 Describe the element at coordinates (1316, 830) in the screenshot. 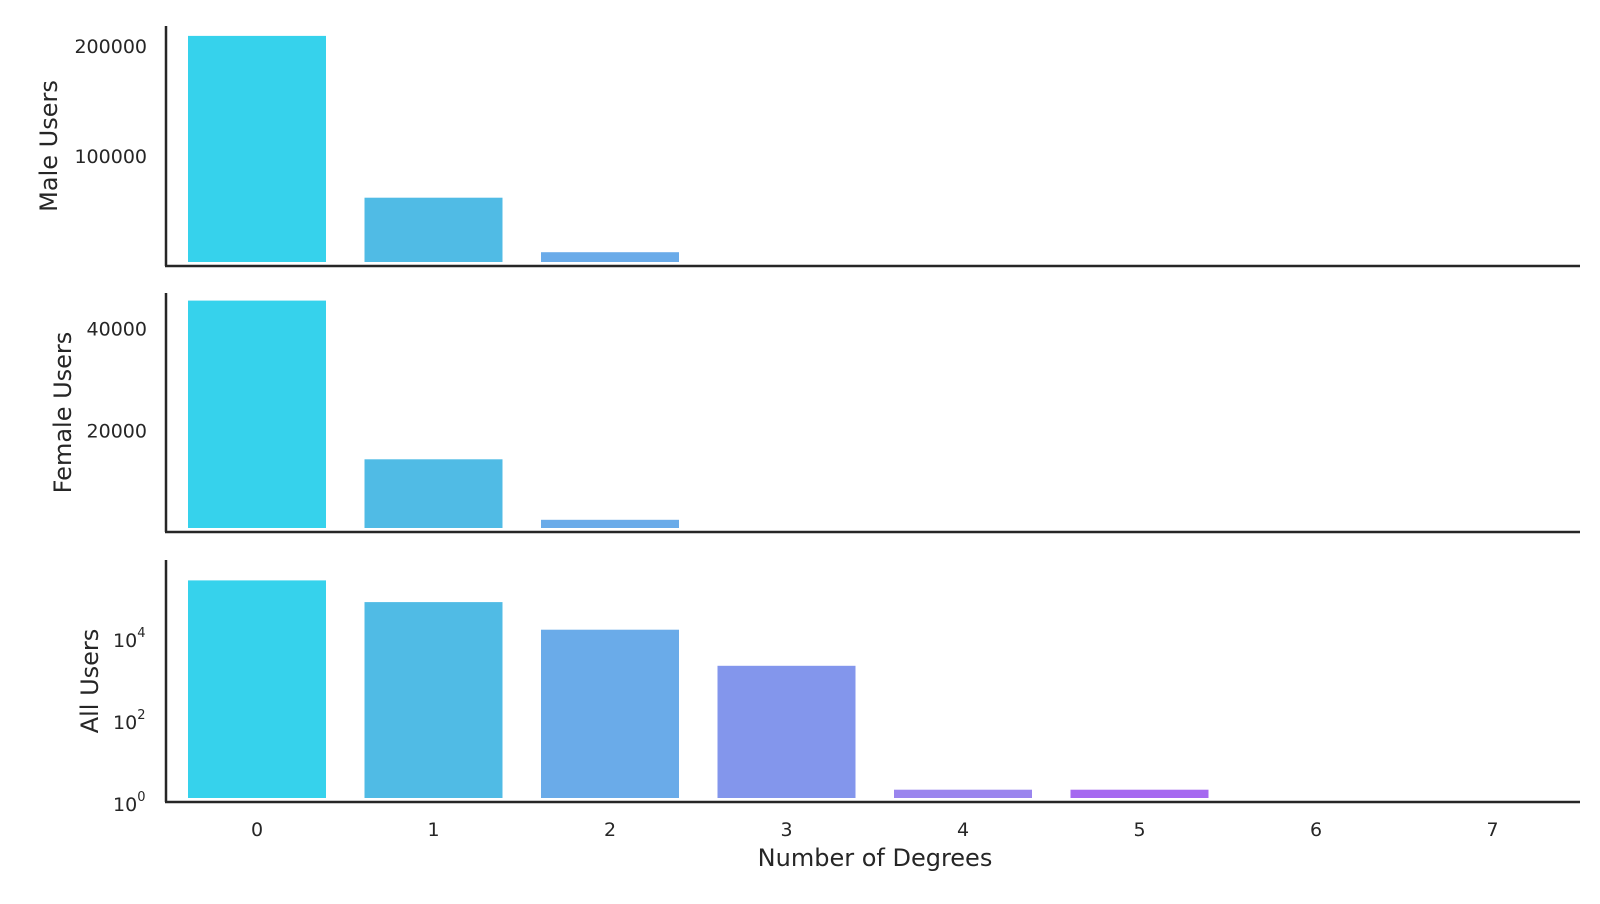

I see `x-tick-label-6: 6` at that location.